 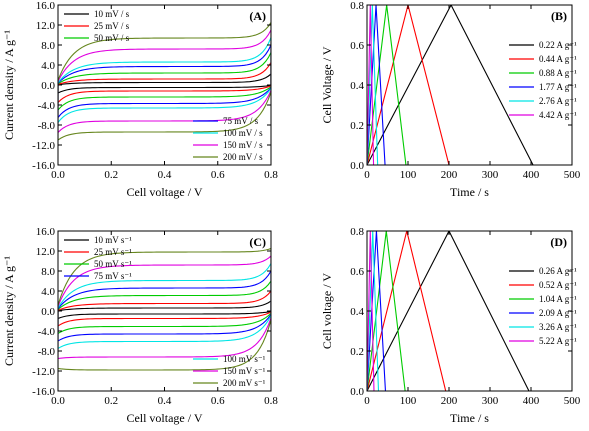 What do you see at coordinates (469, 192) in the screenshot?
I see `x-axis-label: Time / s` at bounding box center [469, 192].